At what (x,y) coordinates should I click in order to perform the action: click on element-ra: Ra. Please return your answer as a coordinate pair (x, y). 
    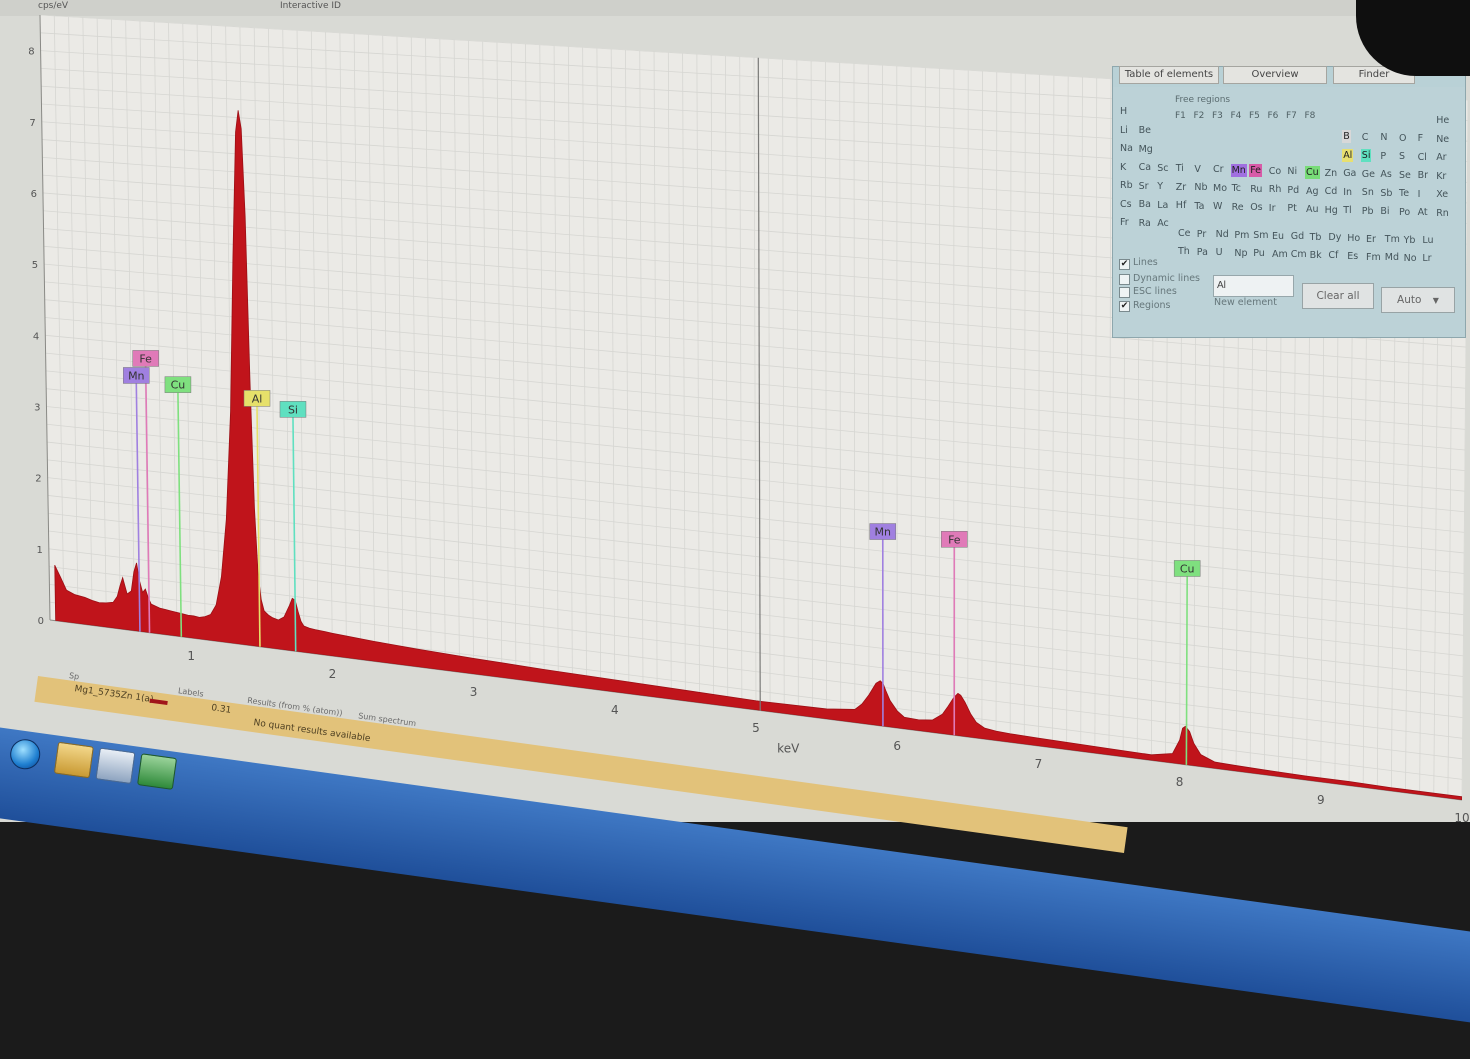
    Looking at the image, I should click on (1145, 223).